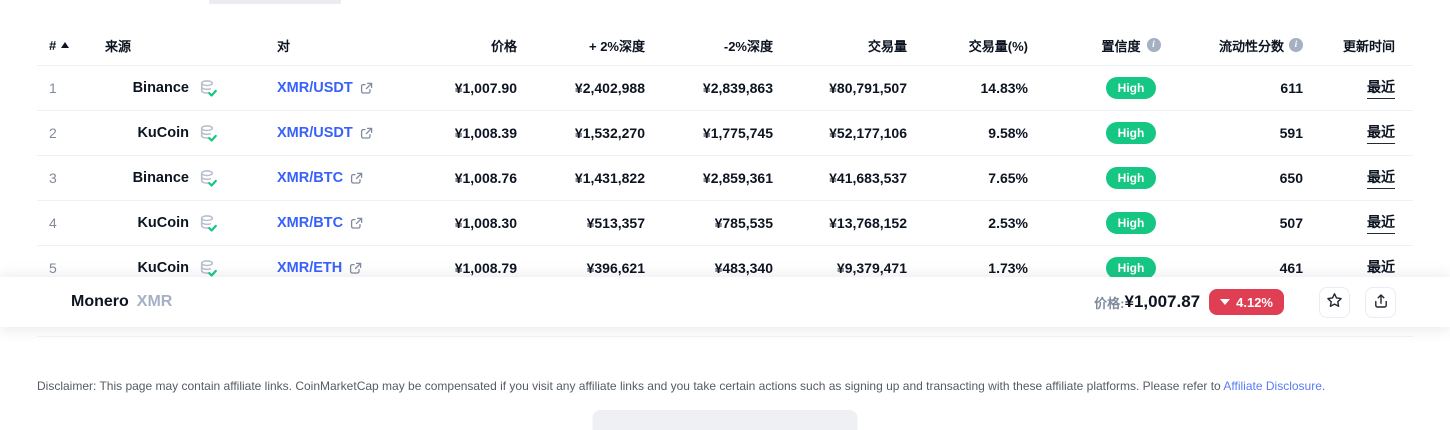  Describe the element at coordinates (1008, 133) in the screenshot. I see `volume-pct-value: 9.58%` at that location.